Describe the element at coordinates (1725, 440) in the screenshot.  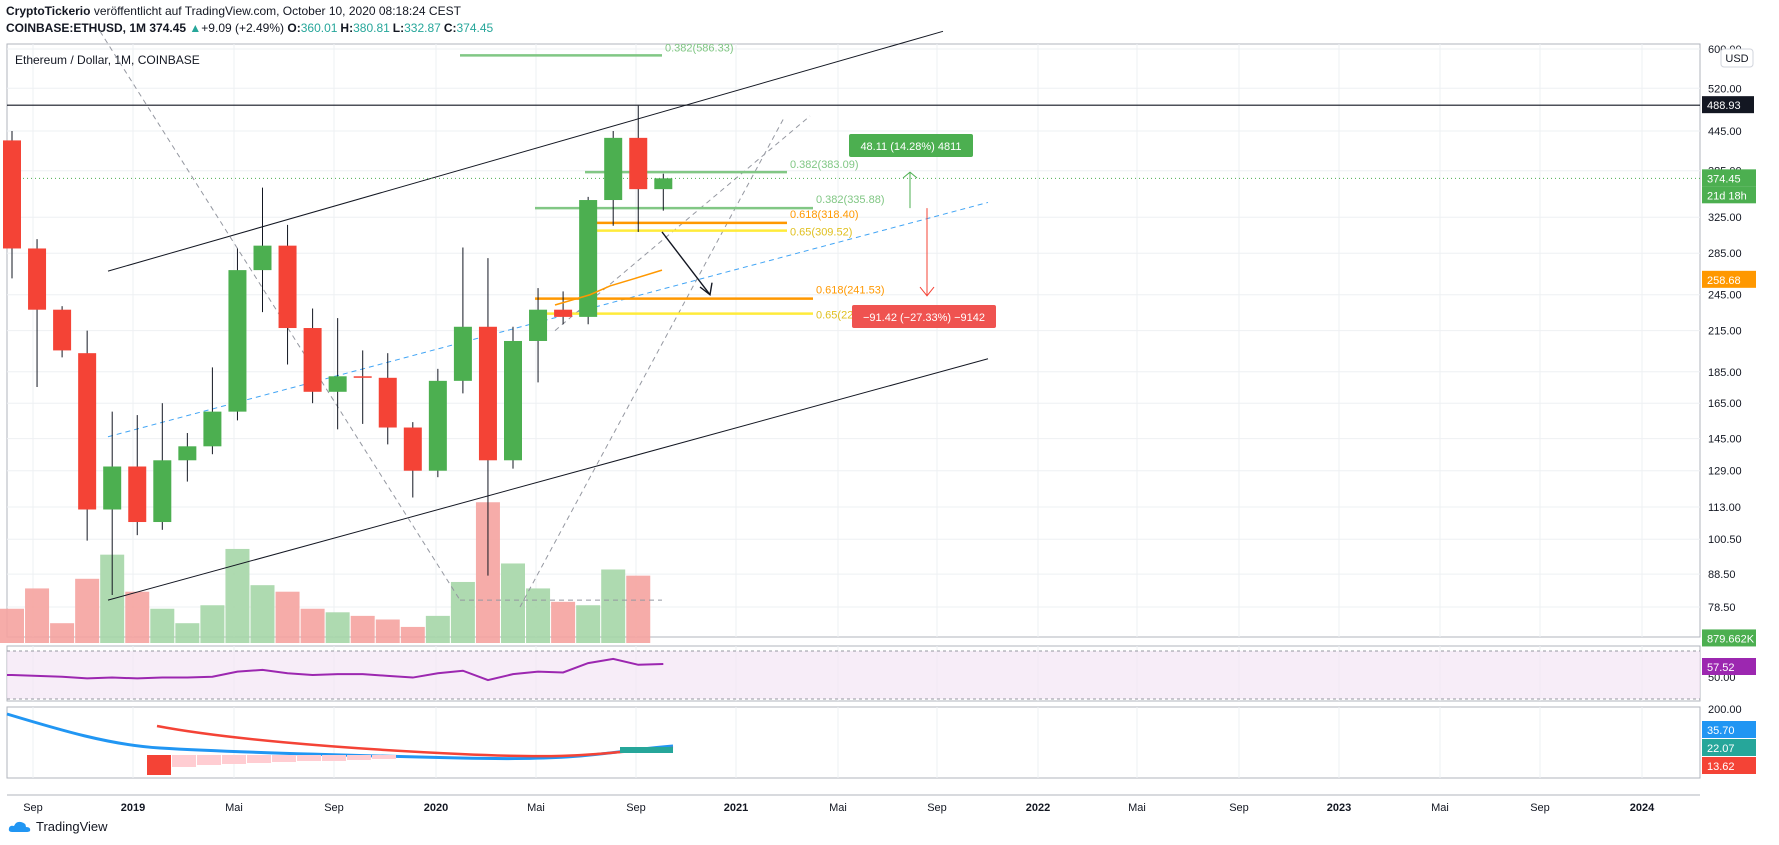
I see `price-tick-label: 145.00` at that location.